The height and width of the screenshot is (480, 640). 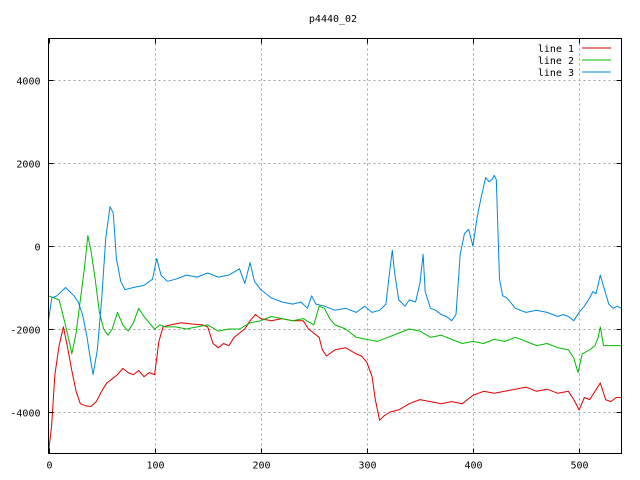 I want to click on x-tick-label: 400, so click(x=473, y=466).